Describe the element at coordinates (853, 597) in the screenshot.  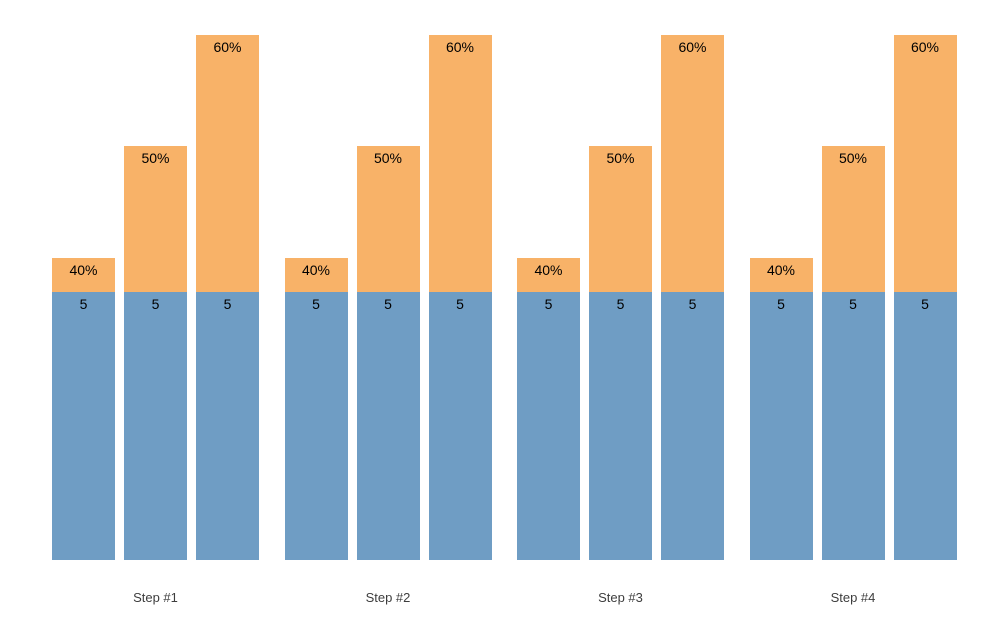
I see `category-label: Step #4` at that location.